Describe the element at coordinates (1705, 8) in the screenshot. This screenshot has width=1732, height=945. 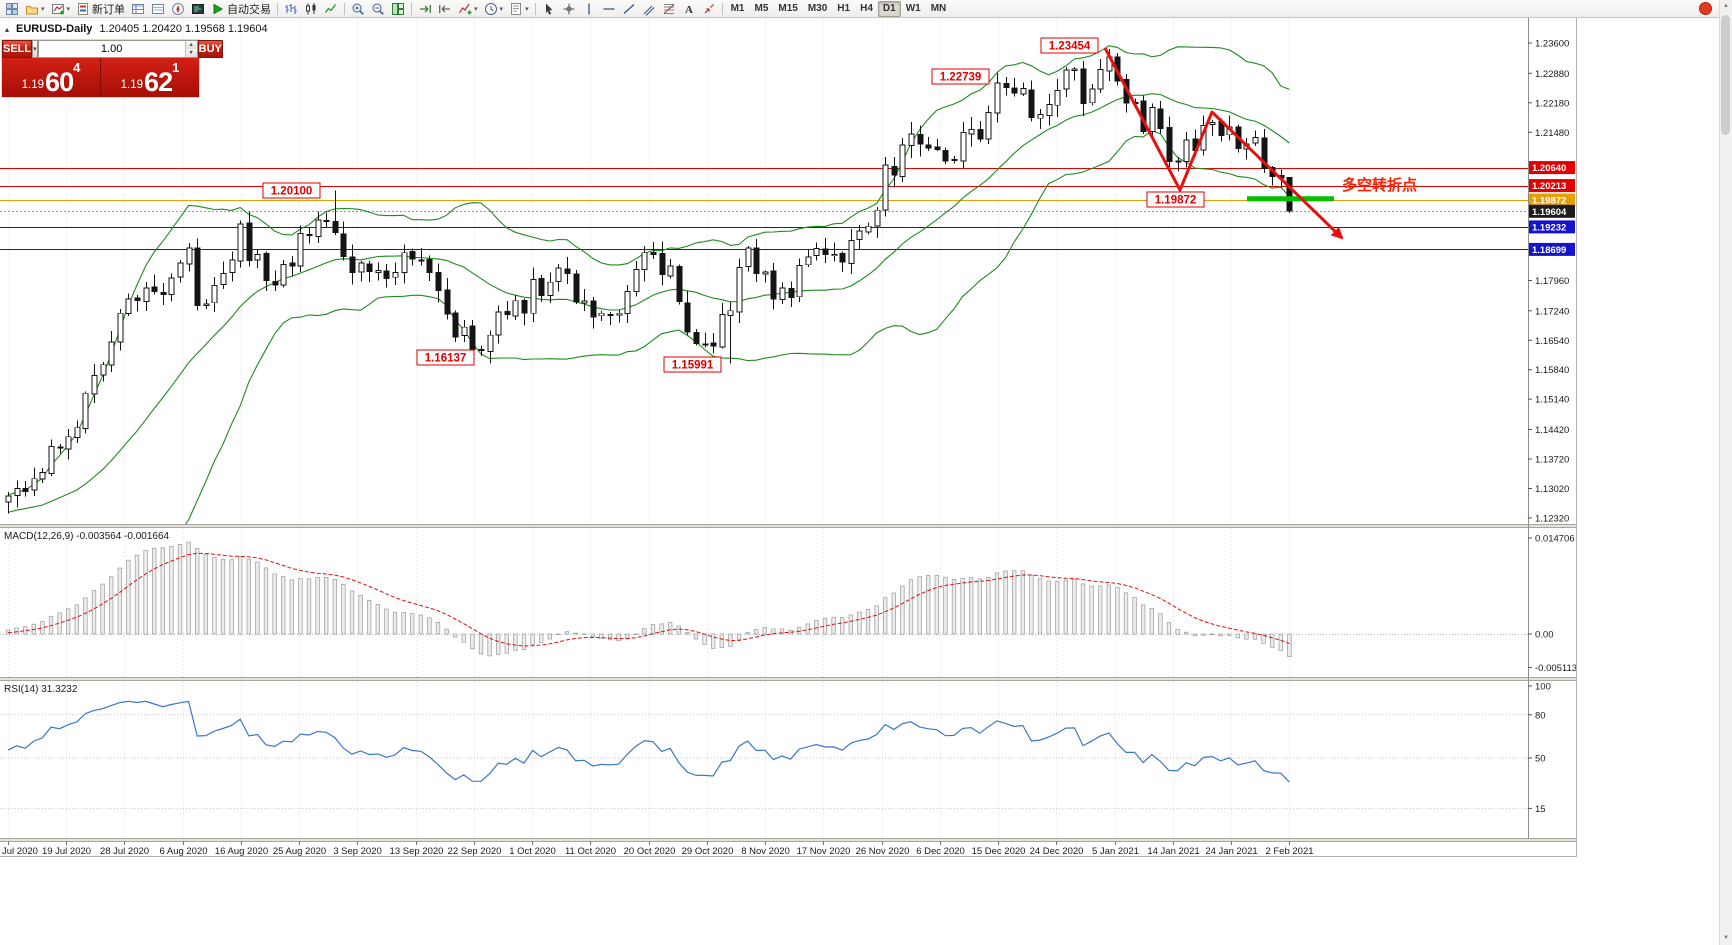
I see `connection-status-icon` at that location.